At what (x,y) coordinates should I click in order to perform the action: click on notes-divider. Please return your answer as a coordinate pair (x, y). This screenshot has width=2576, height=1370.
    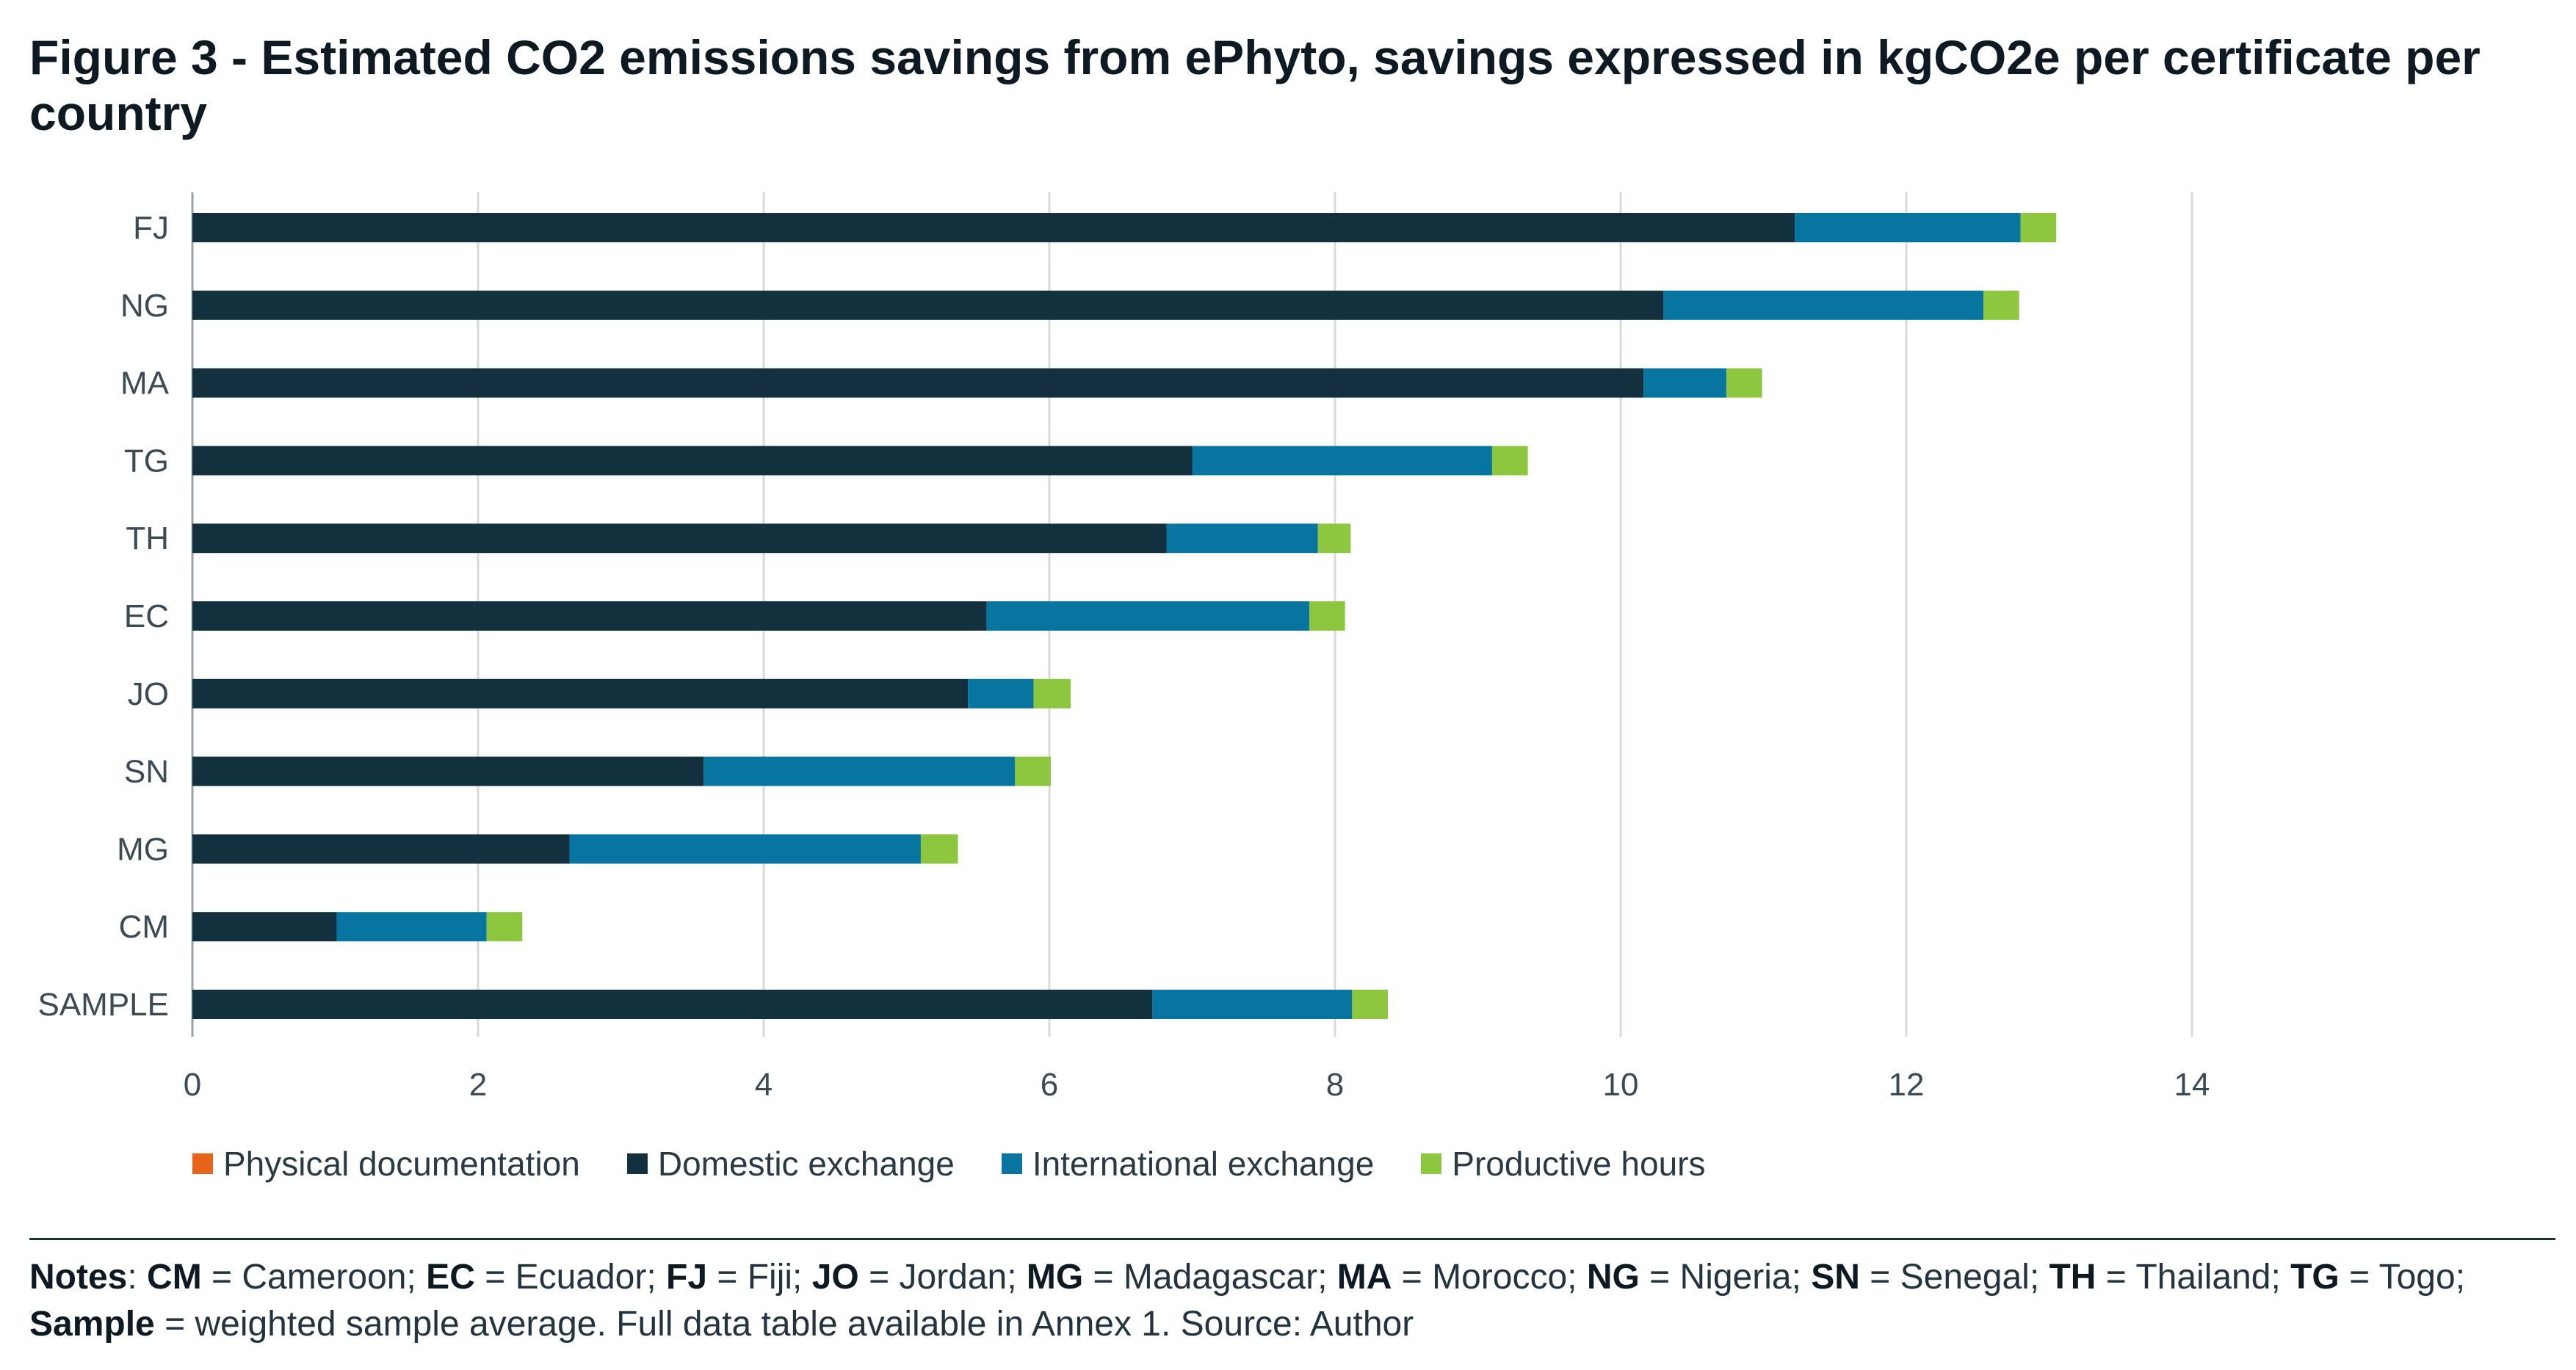
    Looking at the image, I should click on (1292, 1239).